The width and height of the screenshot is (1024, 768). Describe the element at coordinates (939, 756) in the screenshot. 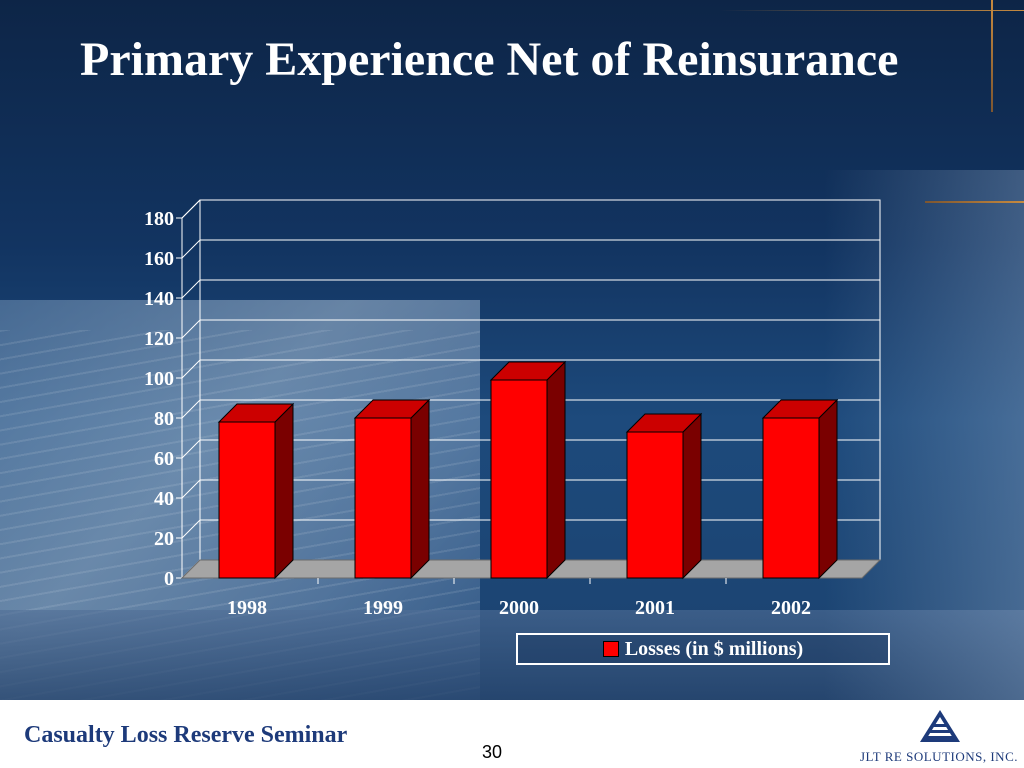

I see `company-name: JLT RE SOLUTIONS, INC.` at that location.